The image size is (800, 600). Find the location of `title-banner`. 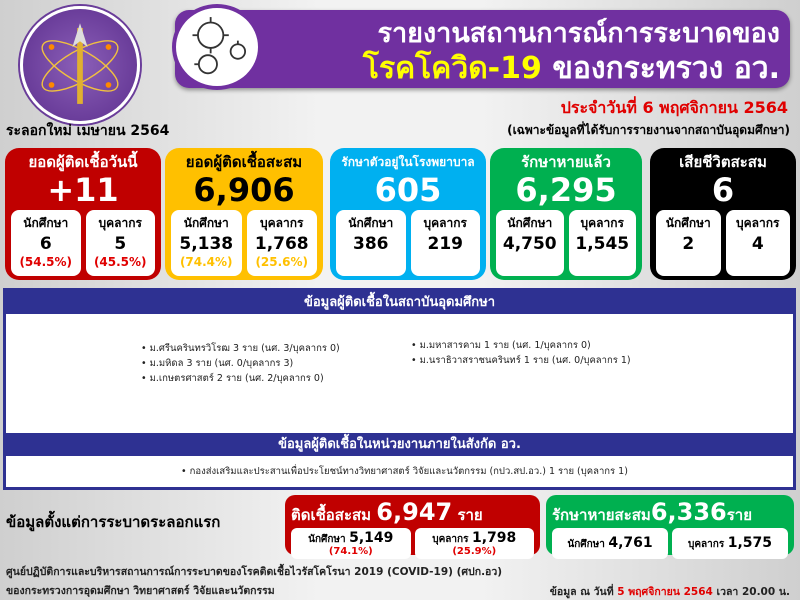

title-banner is located at coordinates (482, 49).